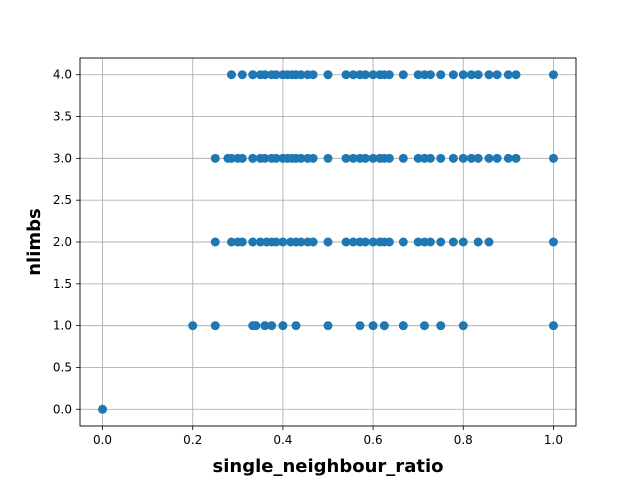 The height and width of the screenshot is (480, 640). I want to click on y-tick-label: 1.0, so click(62, 326).